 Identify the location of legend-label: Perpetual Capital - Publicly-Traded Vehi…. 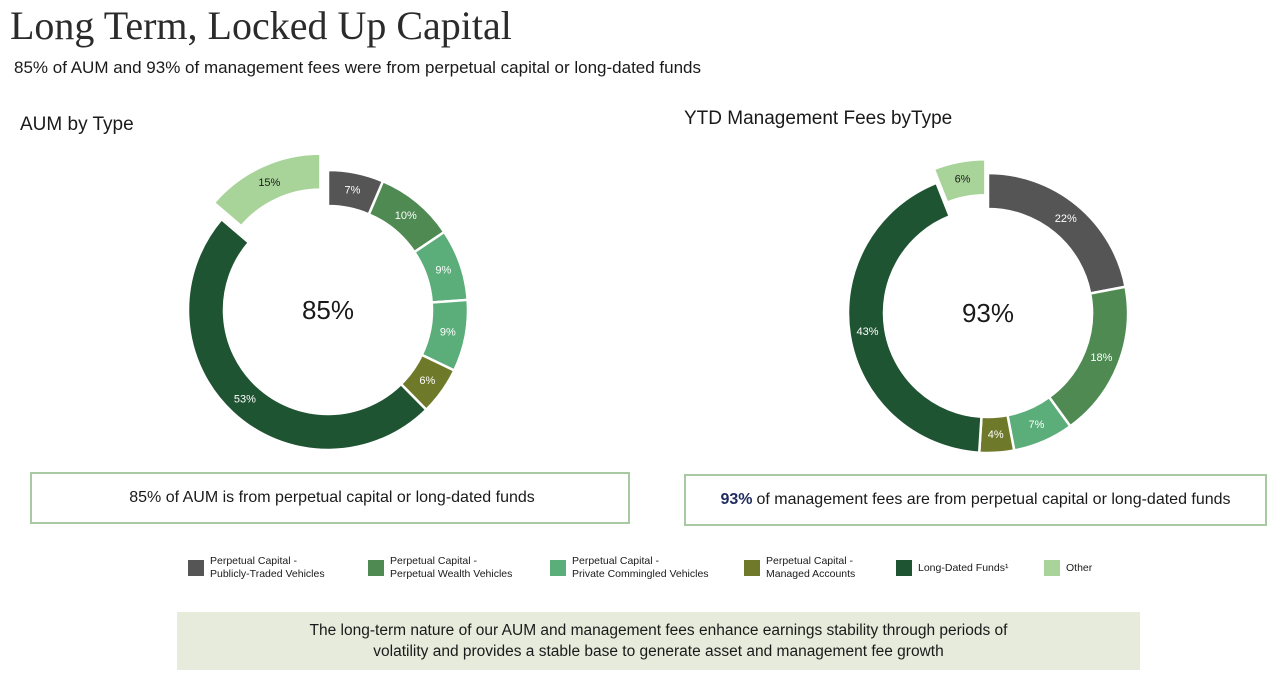
(267, 567).